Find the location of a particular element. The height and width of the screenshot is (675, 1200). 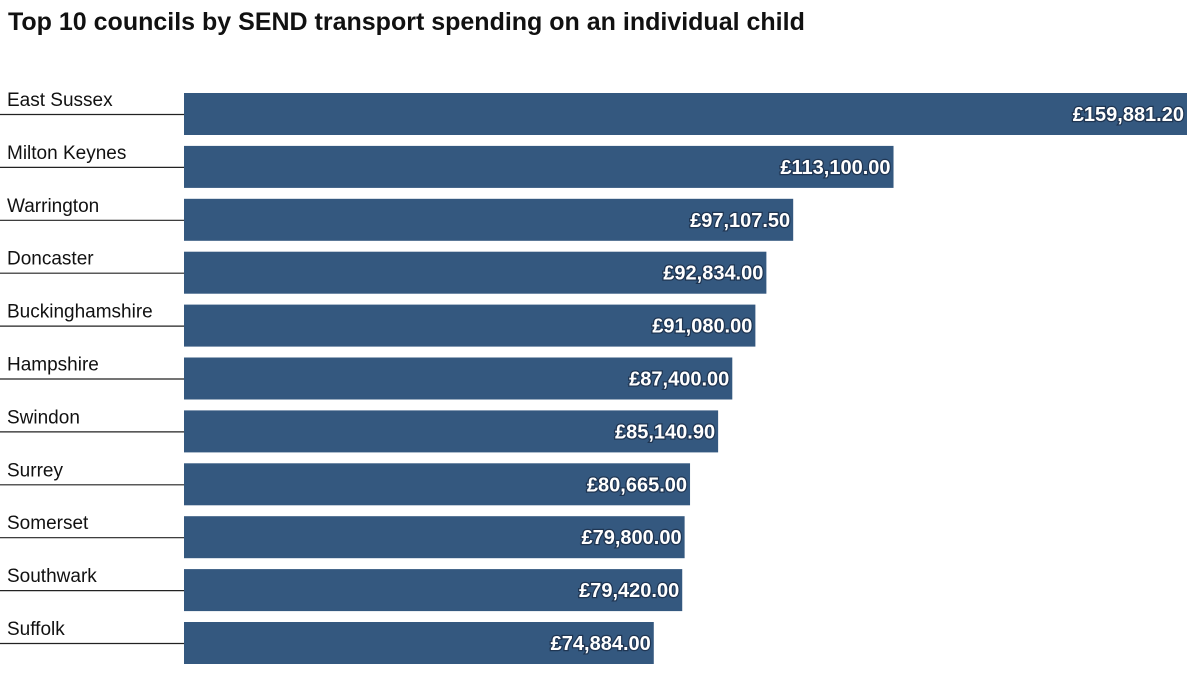

bar-milton-keynes is located at coordinates (539, 166).